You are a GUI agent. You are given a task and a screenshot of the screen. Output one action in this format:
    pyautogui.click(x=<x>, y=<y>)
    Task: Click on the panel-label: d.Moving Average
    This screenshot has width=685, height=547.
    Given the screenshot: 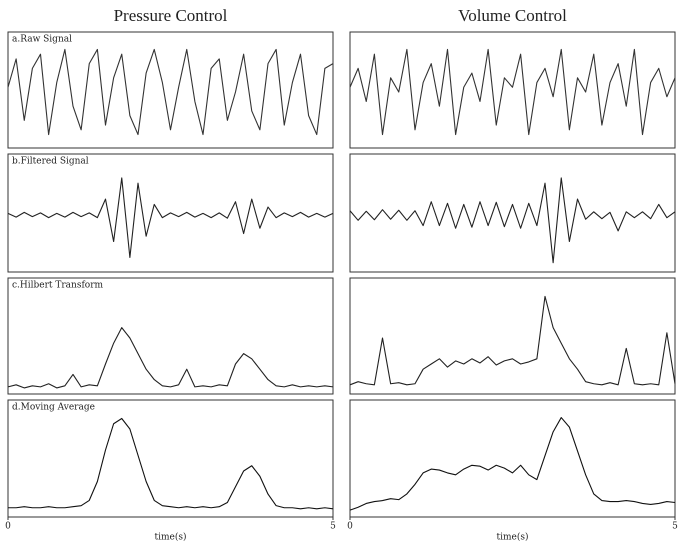 What is the action you would take?
    pyautogui.click(x=53, y=408)
    